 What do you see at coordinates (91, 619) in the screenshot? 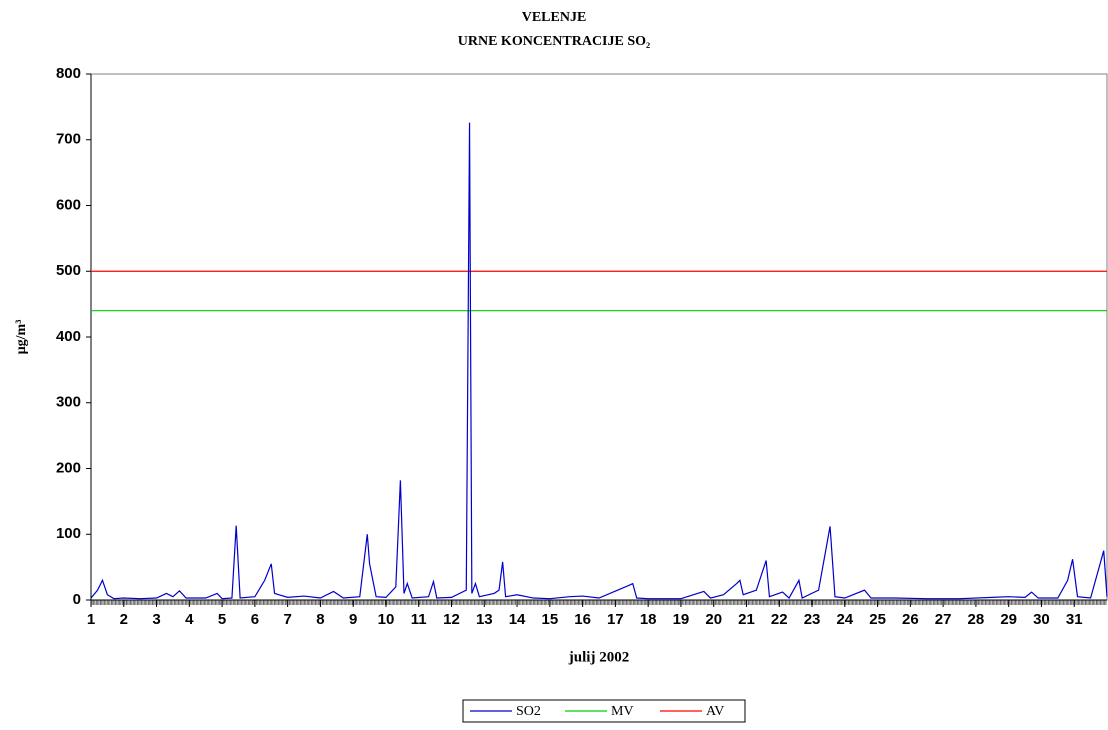
I see `x-tick-label: 1` at bounding box center [91, 619].